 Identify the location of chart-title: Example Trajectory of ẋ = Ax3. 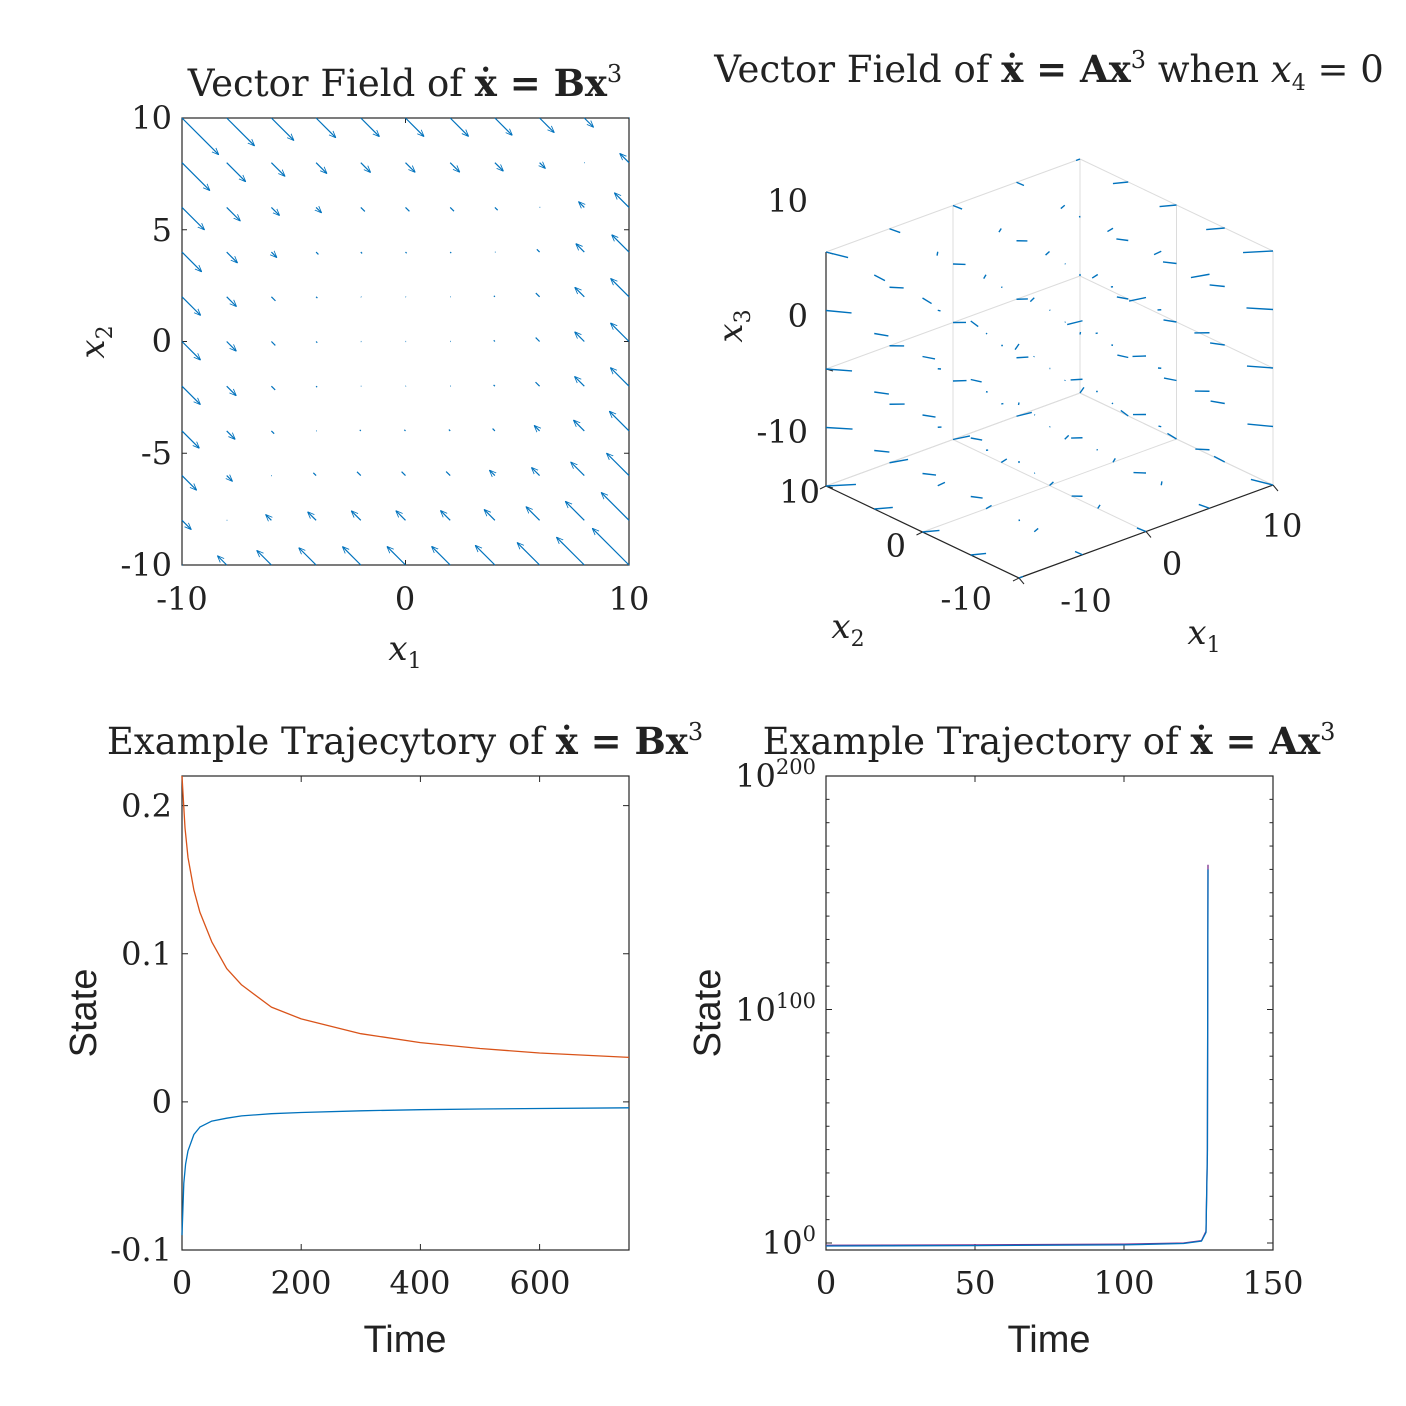
(1049, 740).